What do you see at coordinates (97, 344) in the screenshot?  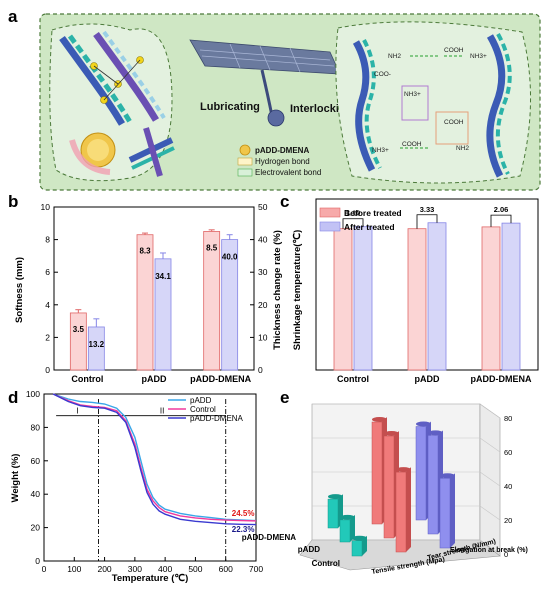 I see `panel-b-data-label: 13.2` at bounding box center [97, 344].